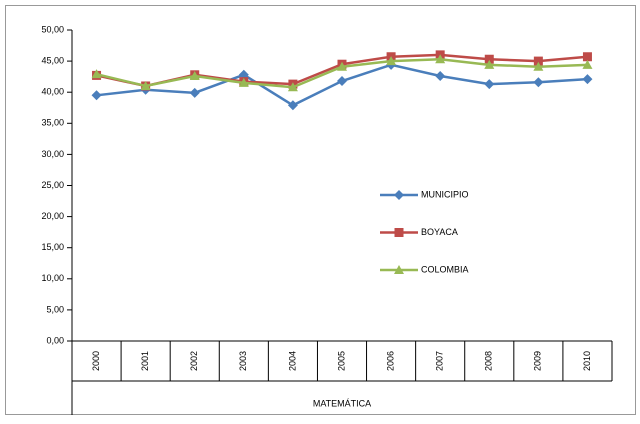 The height and width of the screenshot is (424, 640). Describe the element at coordinates (145, 361) in the screenshot. I see `x-tick-label: 2001` at that location.